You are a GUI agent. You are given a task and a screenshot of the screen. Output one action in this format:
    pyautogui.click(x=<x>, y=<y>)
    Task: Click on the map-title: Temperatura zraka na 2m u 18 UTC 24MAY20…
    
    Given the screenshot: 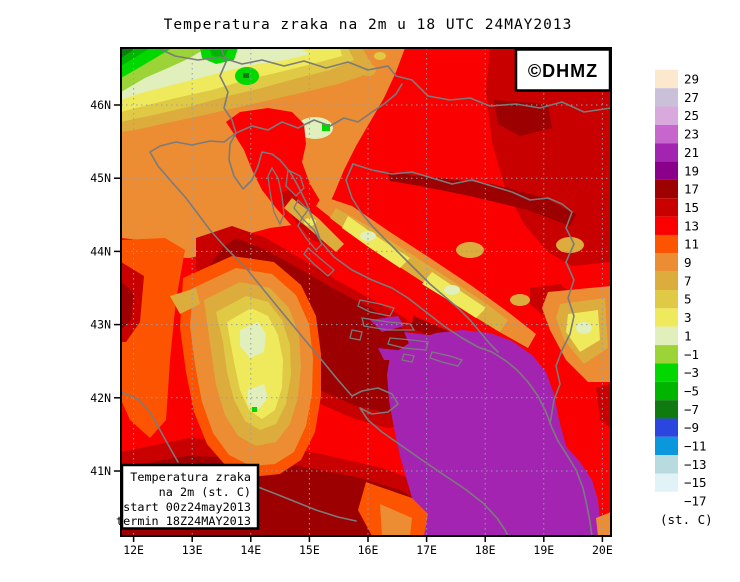 What is the action you would take?
    pyautogui.click(x=368, y=25)
    